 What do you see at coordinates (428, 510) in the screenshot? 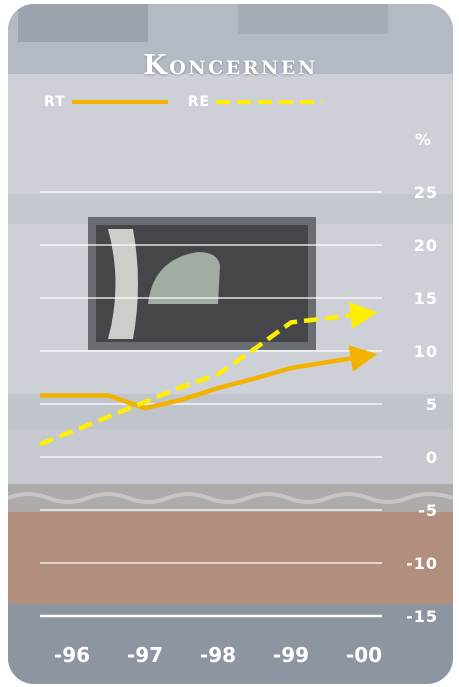
I see `y-tick-label: -5` at bounding box center [428, 510].